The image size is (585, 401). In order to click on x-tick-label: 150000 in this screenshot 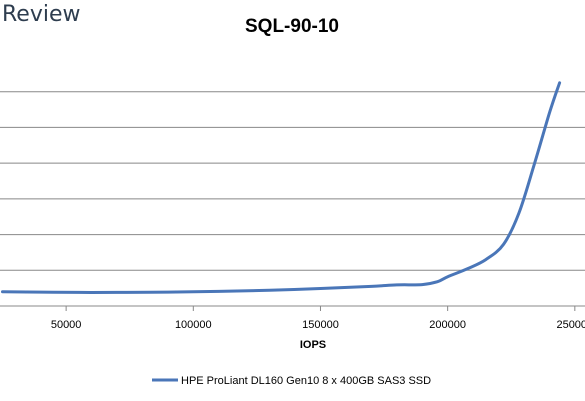, I will do `click(320, 325)`.